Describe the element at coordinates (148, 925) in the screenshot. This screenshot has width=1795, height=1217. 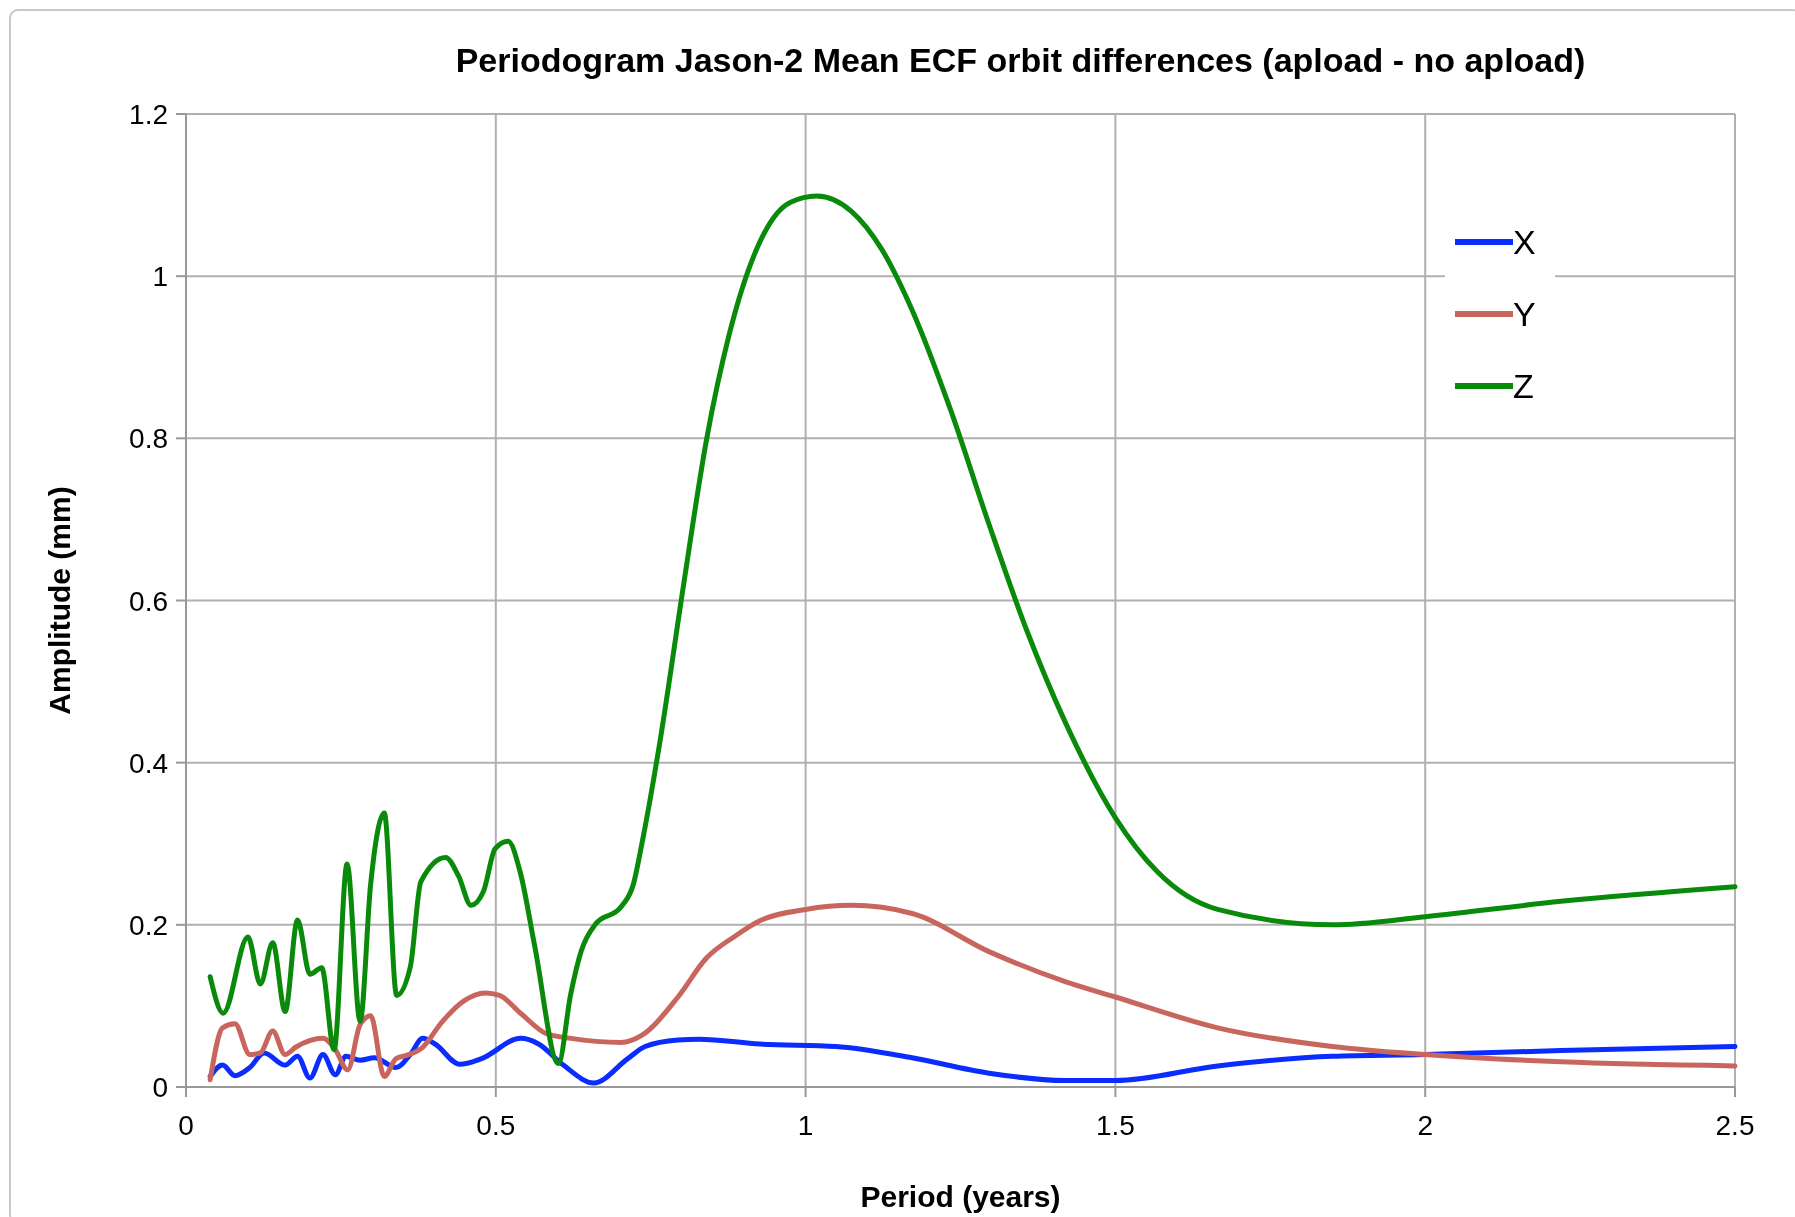
I see `y-tick-label: 0.2` at that location.